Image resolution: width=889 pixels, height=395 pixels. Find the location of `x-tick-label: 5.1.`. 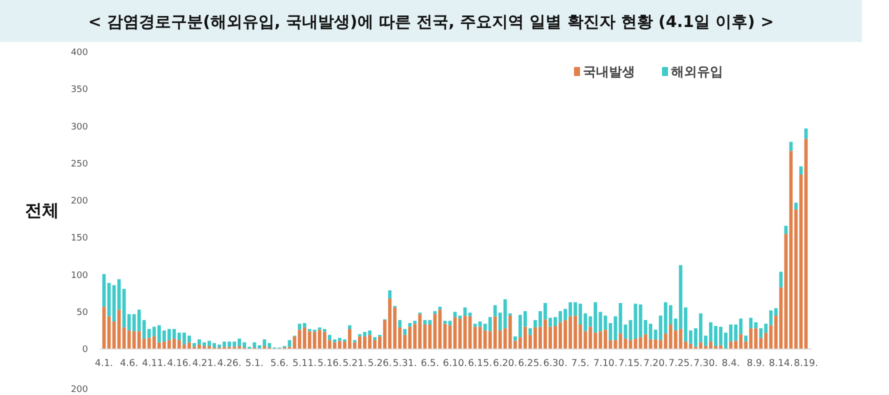

x-tick-label: 5.1. is located at coordinates (254, 363).